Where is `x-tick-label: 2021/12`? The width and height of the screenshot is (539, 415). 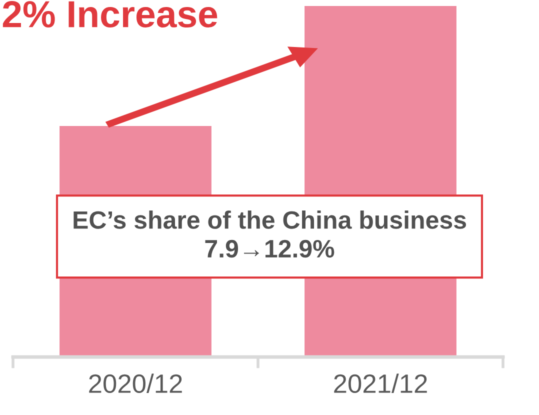 x-tick-label: 2021/12 is located at coordinates (380, 384).